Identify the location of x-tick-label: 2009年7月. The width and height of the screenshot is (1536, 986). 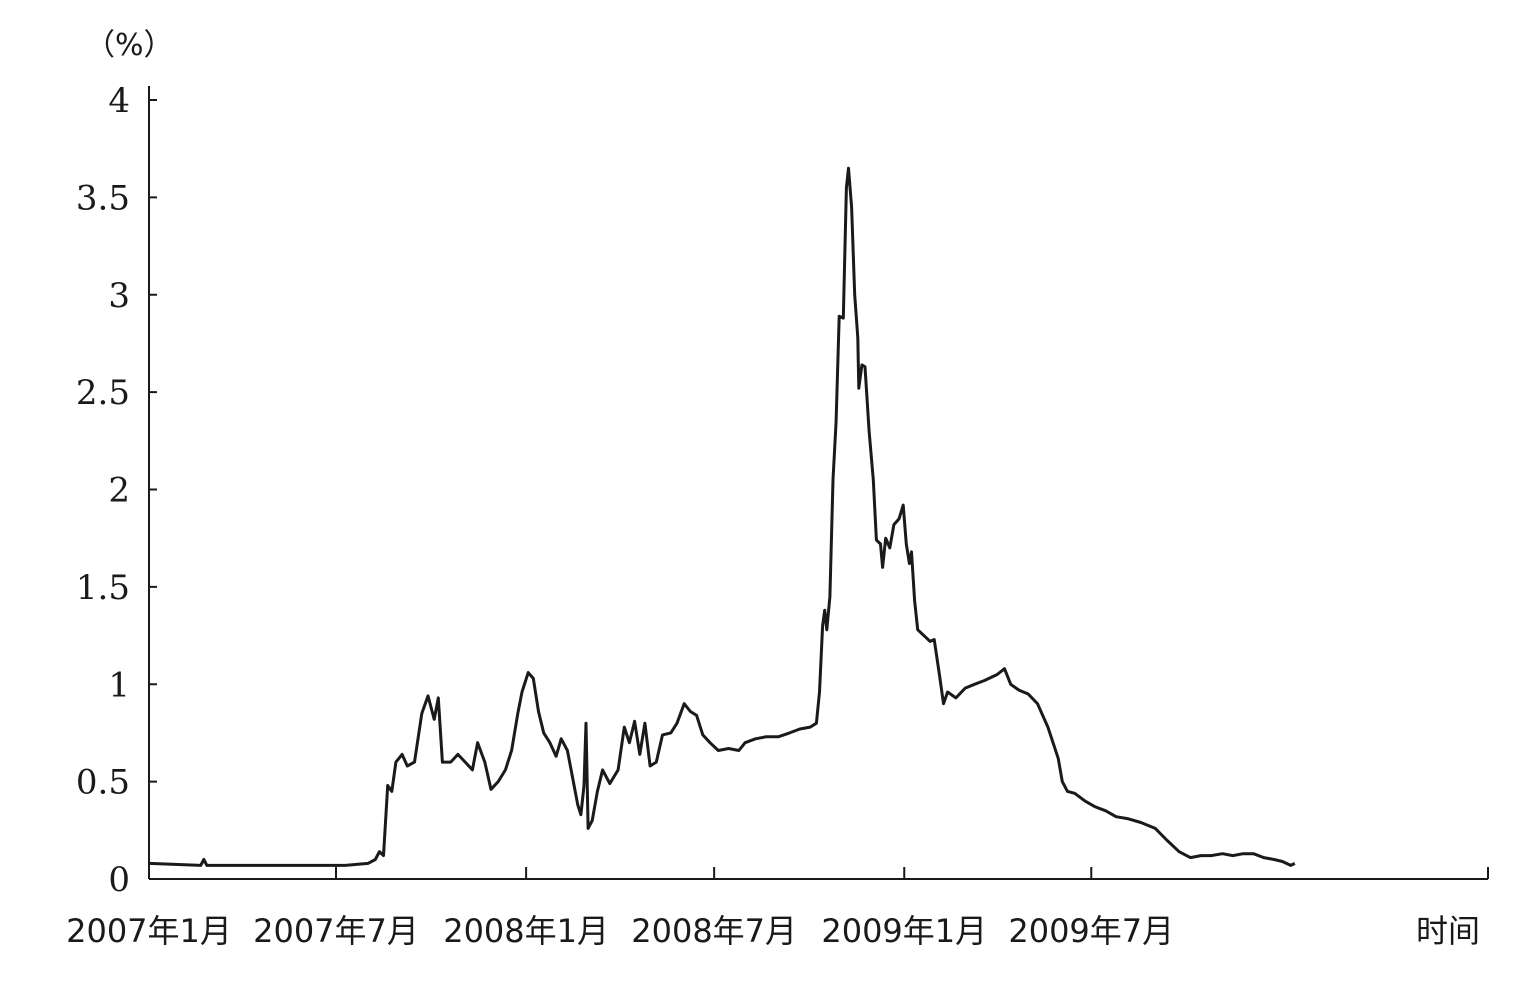
(1091, 931).